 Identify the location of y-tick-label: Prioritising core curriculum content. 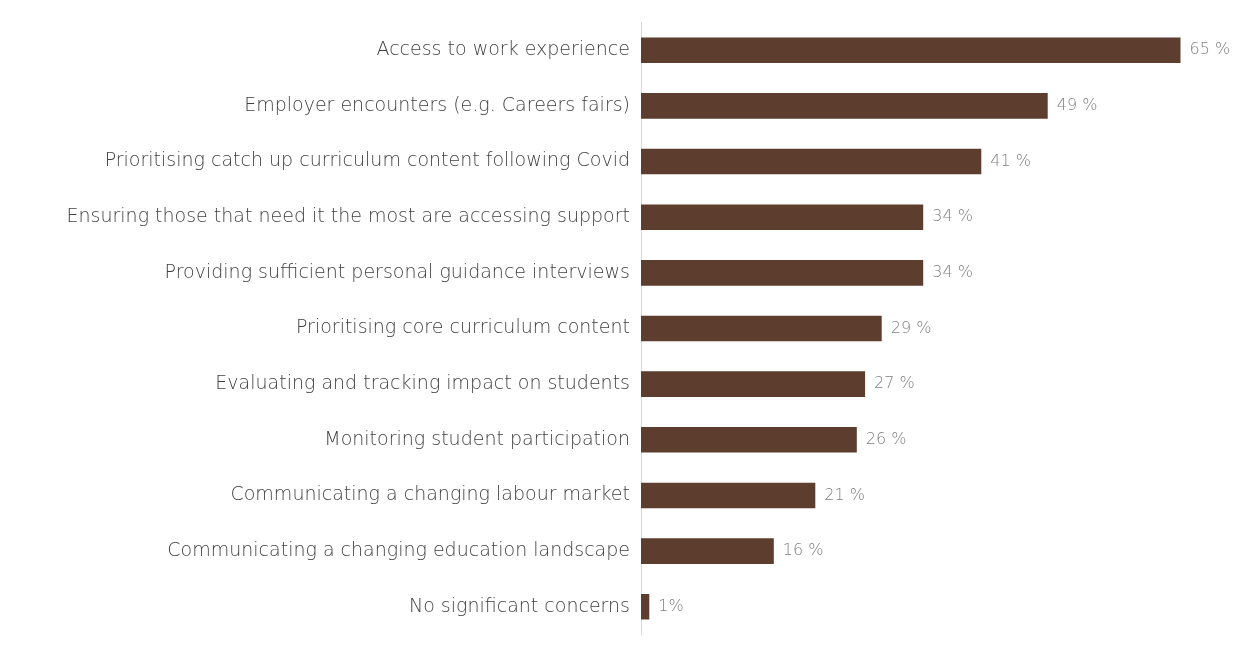
(462, 326).